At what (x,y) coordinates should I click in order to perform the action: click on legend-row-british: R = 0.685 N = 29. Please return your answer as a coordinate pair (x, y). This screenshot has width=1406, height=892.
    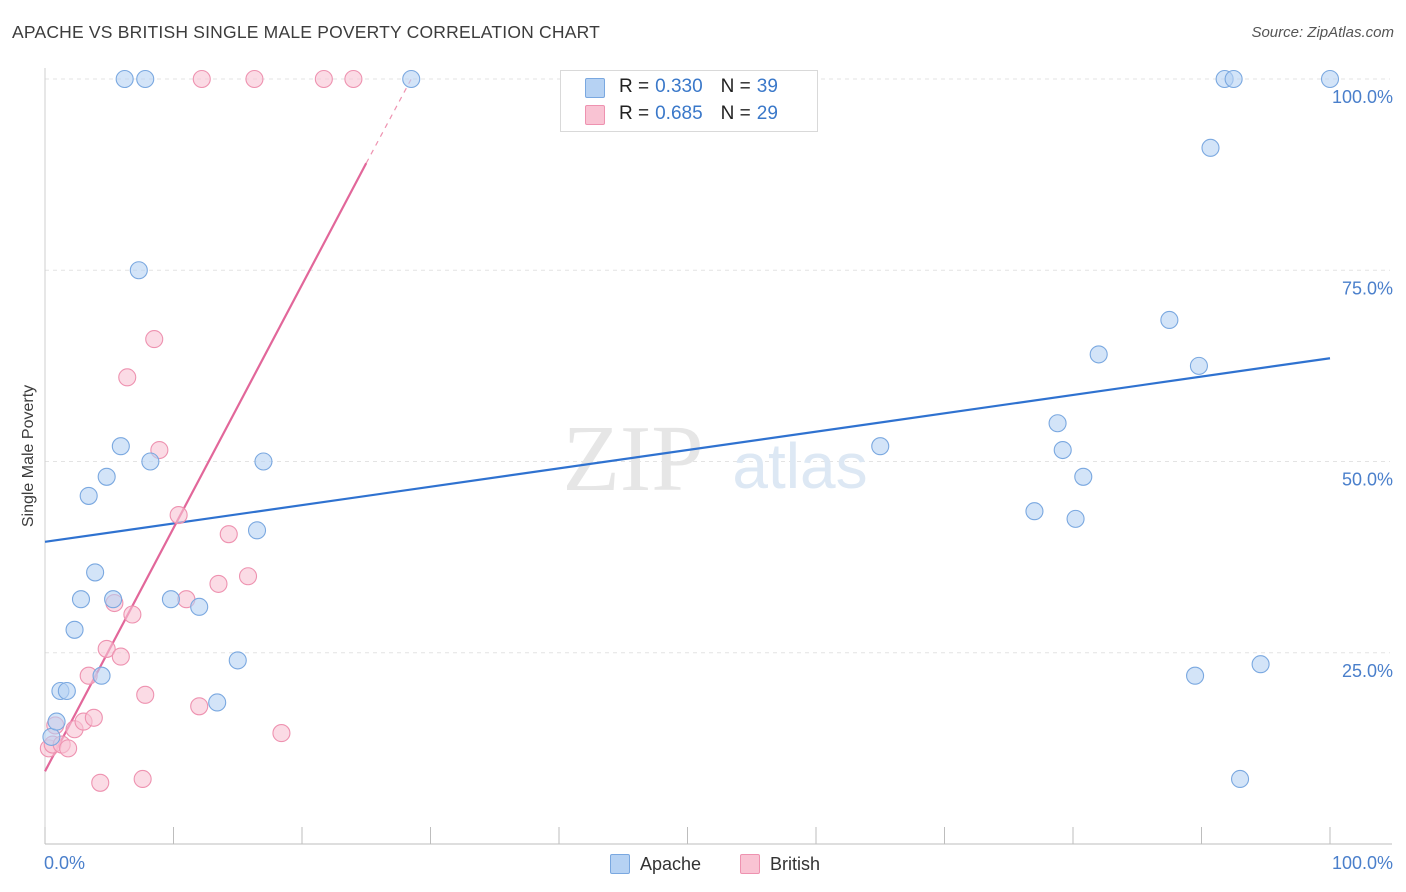
    Looking at the image, I should click on (681, 114).